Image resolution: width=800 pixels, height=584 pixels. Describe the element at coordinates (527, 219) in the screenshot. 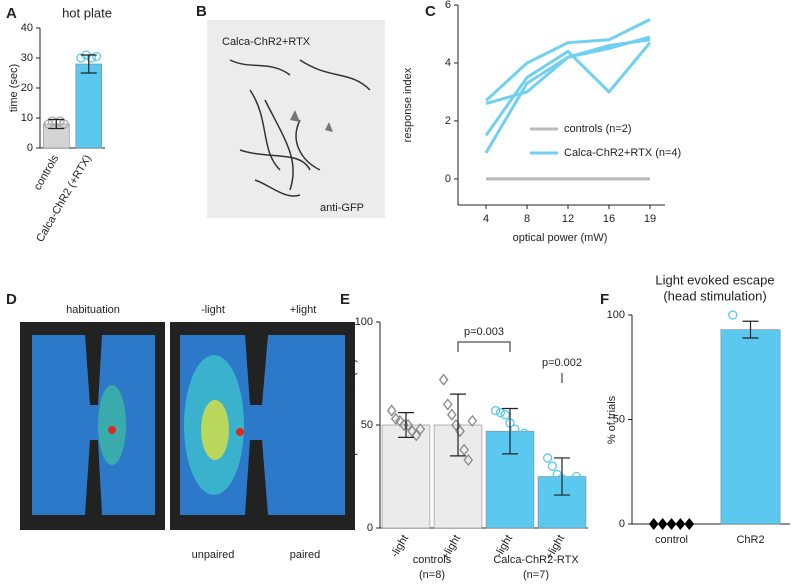

I see `x-tick-label: 8` at that location.